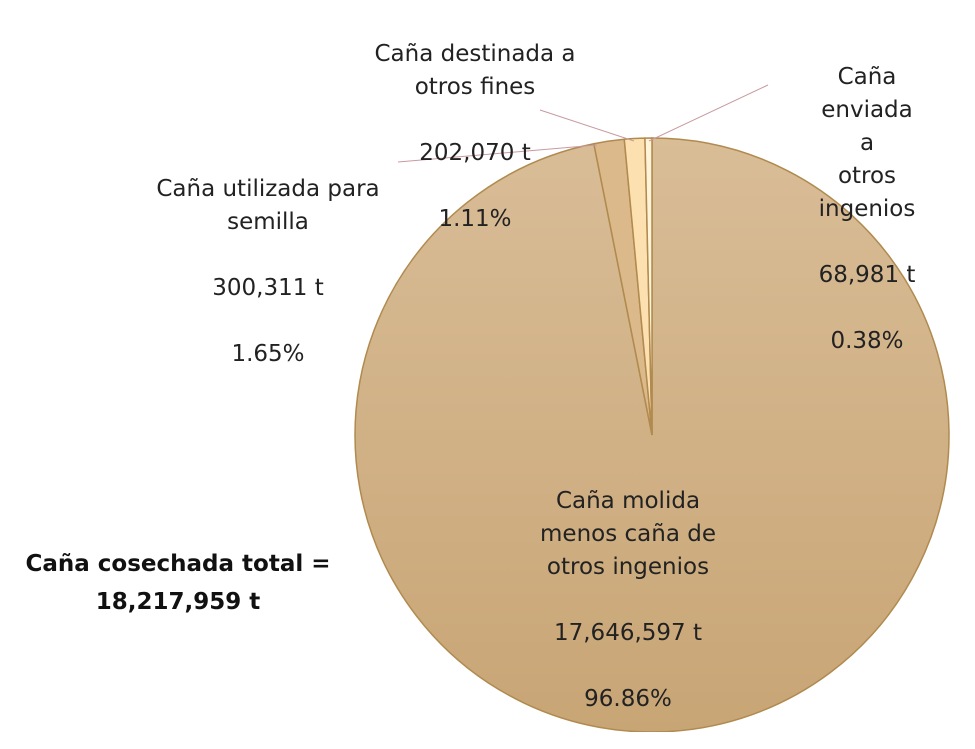  I want to click on percent-label: 1.65%, so click(268, 354).